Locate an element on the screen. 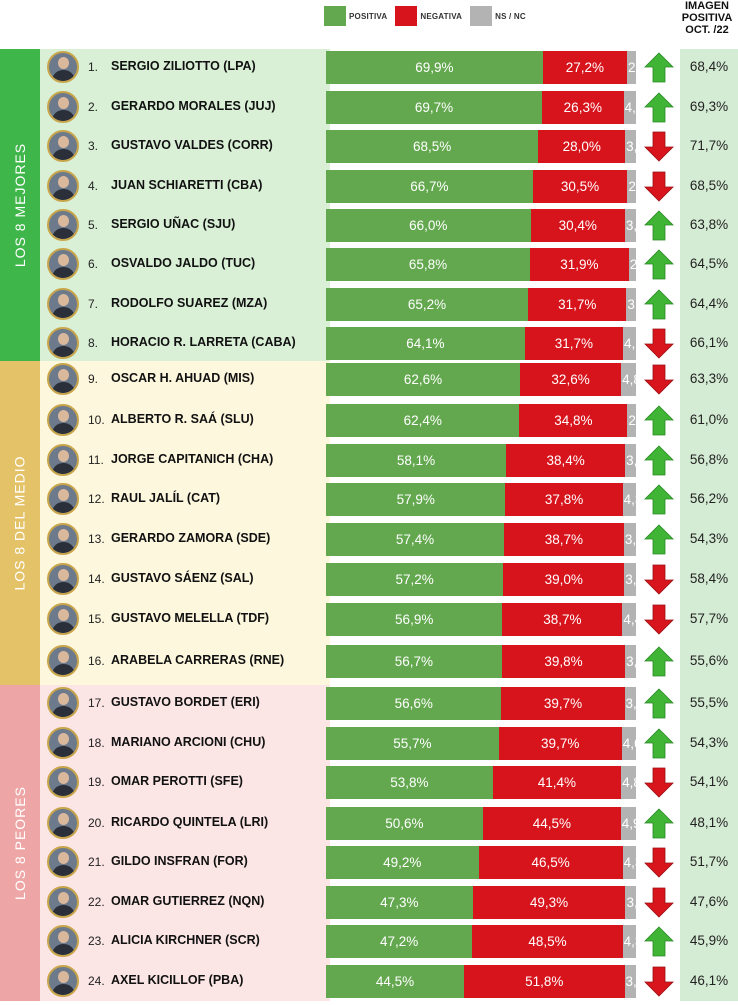 The image size is (738, 1005). stacked-bar: 58,1%38,4%3,5 is located at coordinates (481, 460).